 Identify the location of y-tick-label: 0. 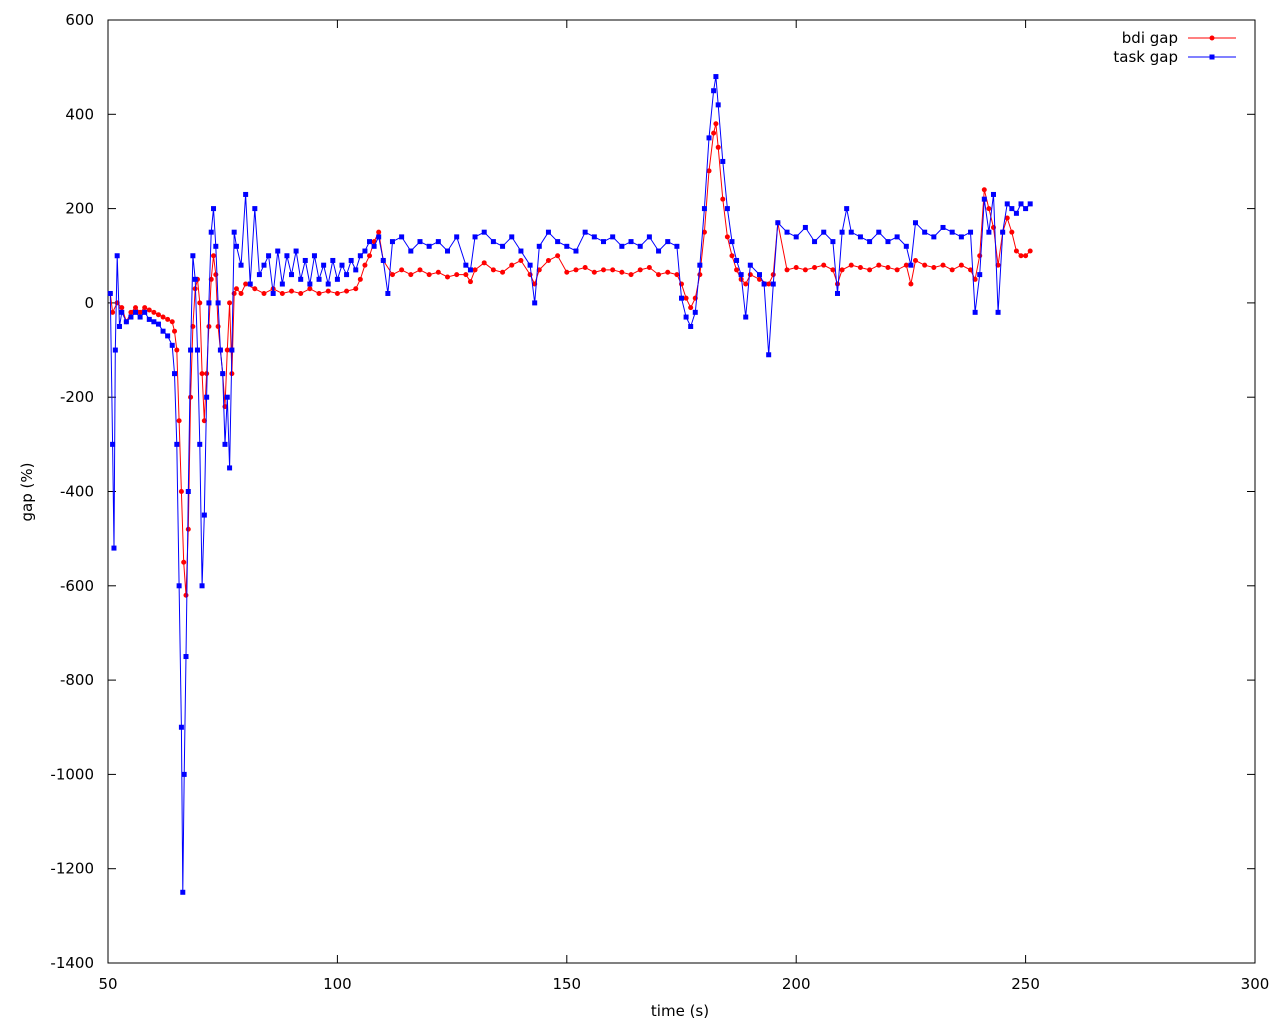
(89, 303).